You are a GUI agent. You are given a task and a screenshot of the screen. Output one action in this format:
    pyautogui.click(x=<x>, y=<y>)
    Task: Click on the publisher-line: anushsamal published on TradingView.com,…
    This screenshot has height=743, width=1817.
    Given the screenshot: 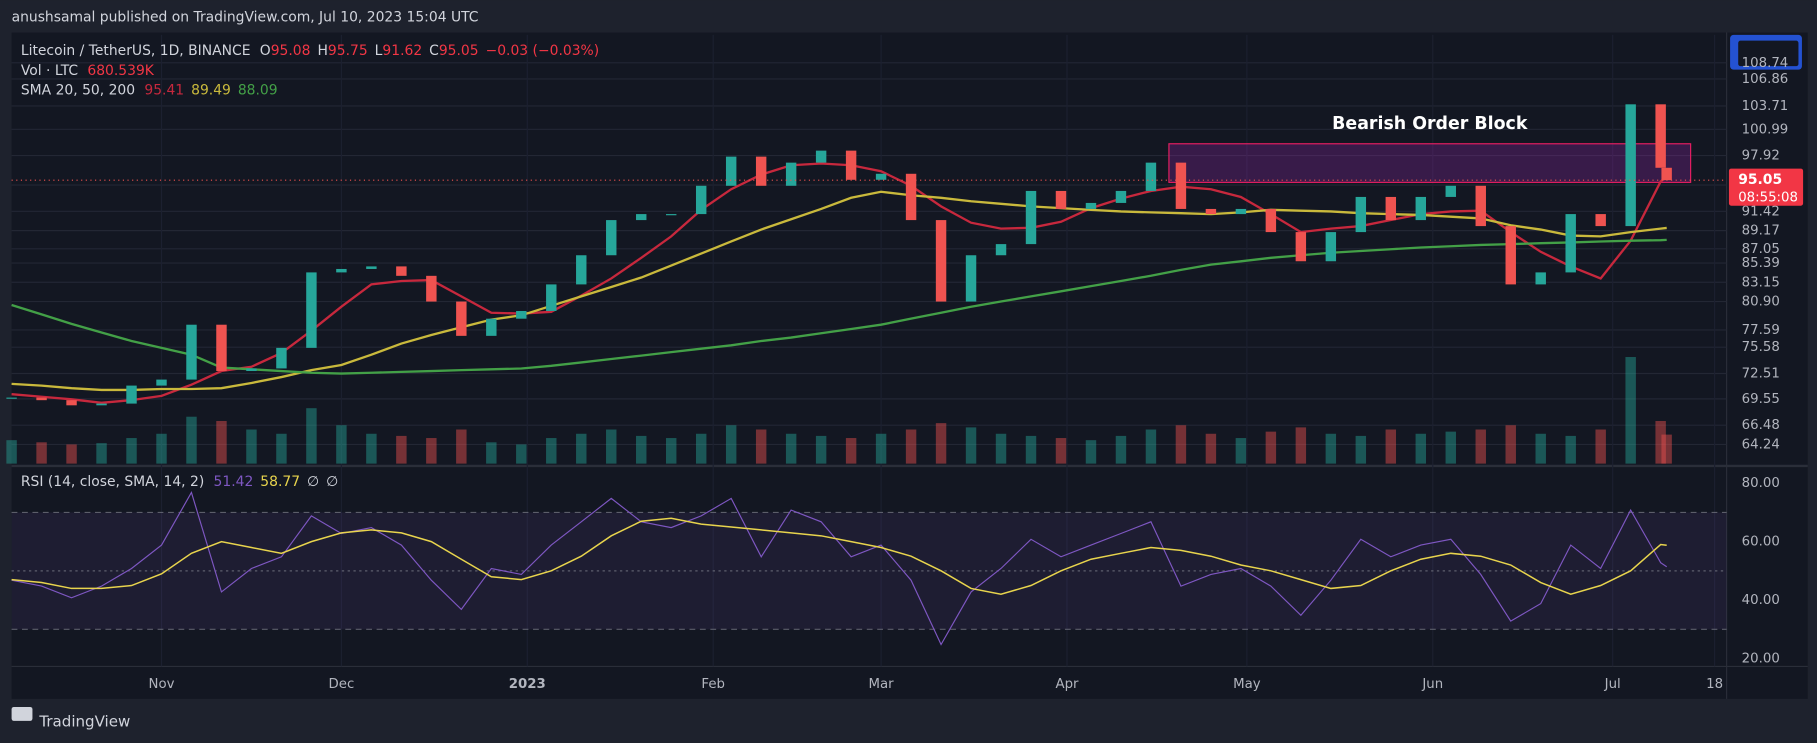 What is the action you would take?
    pyautogui.click(x=245, y=17)
    